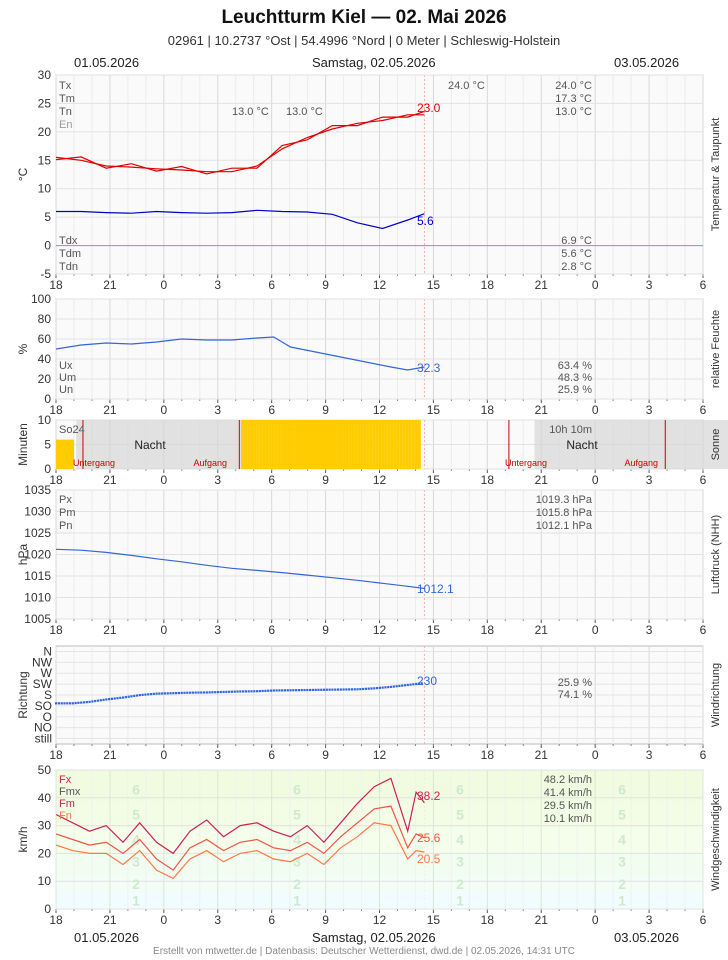  I want to click on x-tick-label: 15, so click(434, 480).